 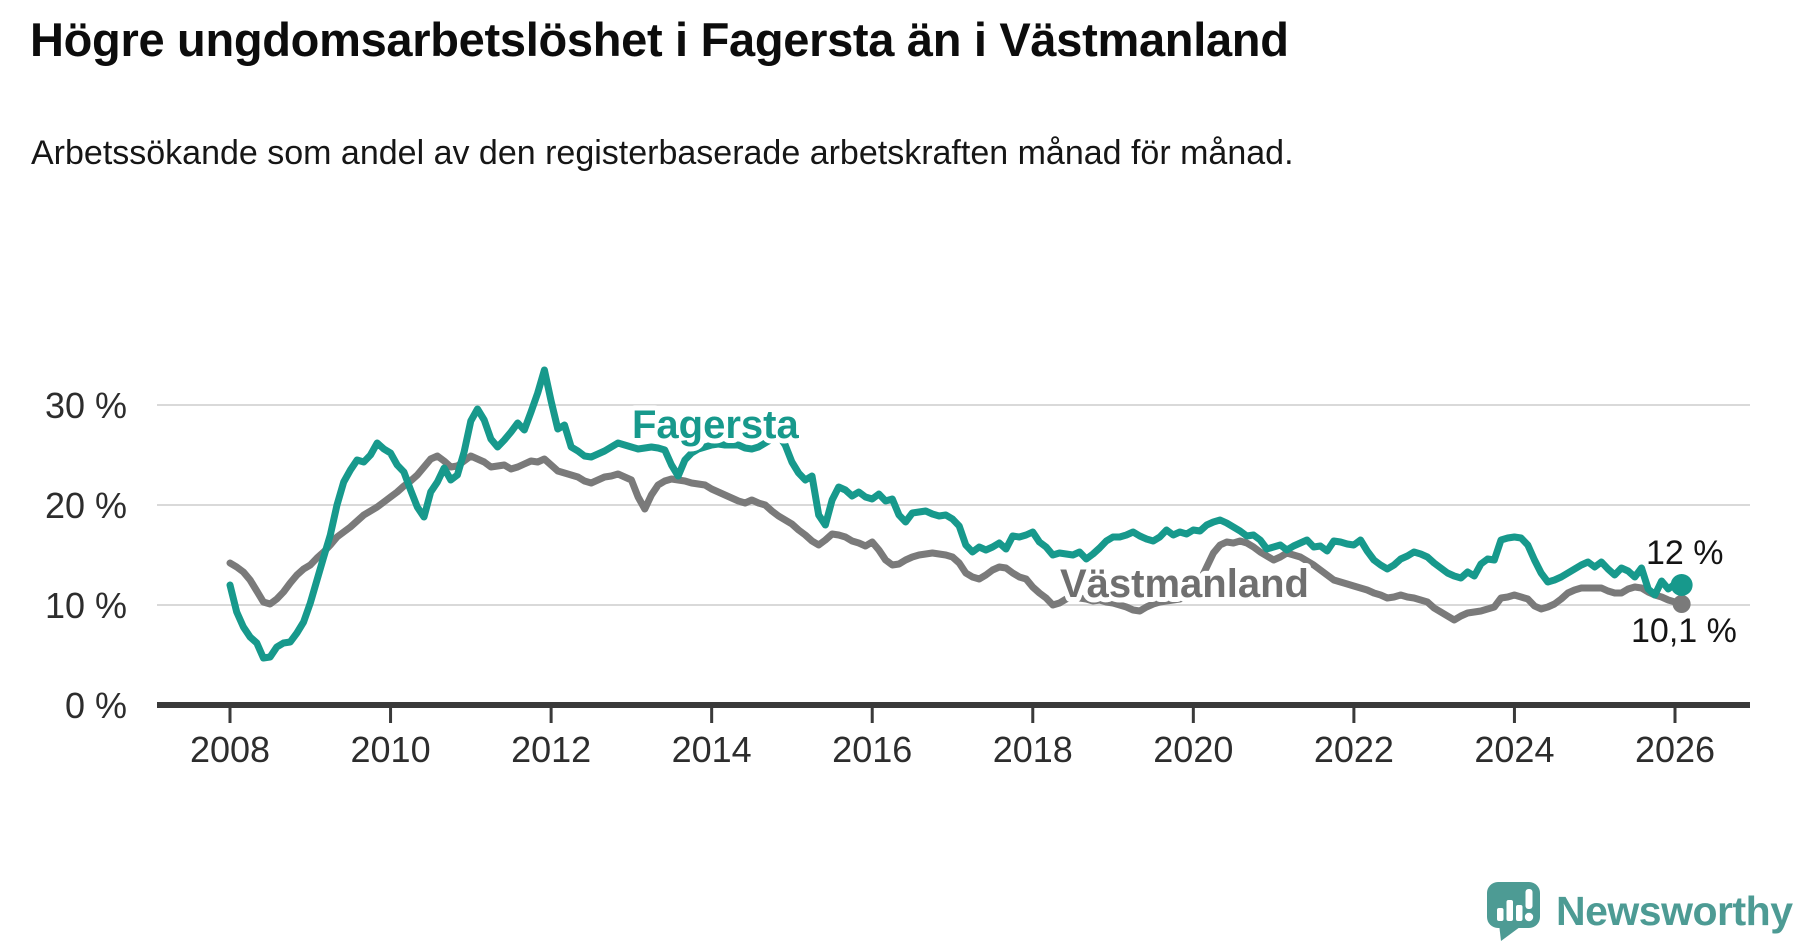 I want to click on x-tick-label: 2024, so click(x=1514, y=749).